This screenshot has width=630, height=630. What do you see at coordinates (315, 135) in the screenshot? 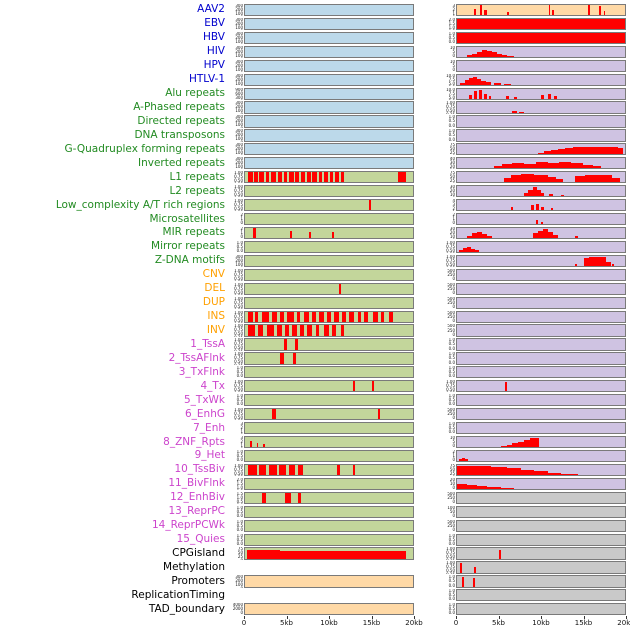
I see `track-row: DNA transposons3002001000 1.00.50.0` at bounding box center [315, 135].